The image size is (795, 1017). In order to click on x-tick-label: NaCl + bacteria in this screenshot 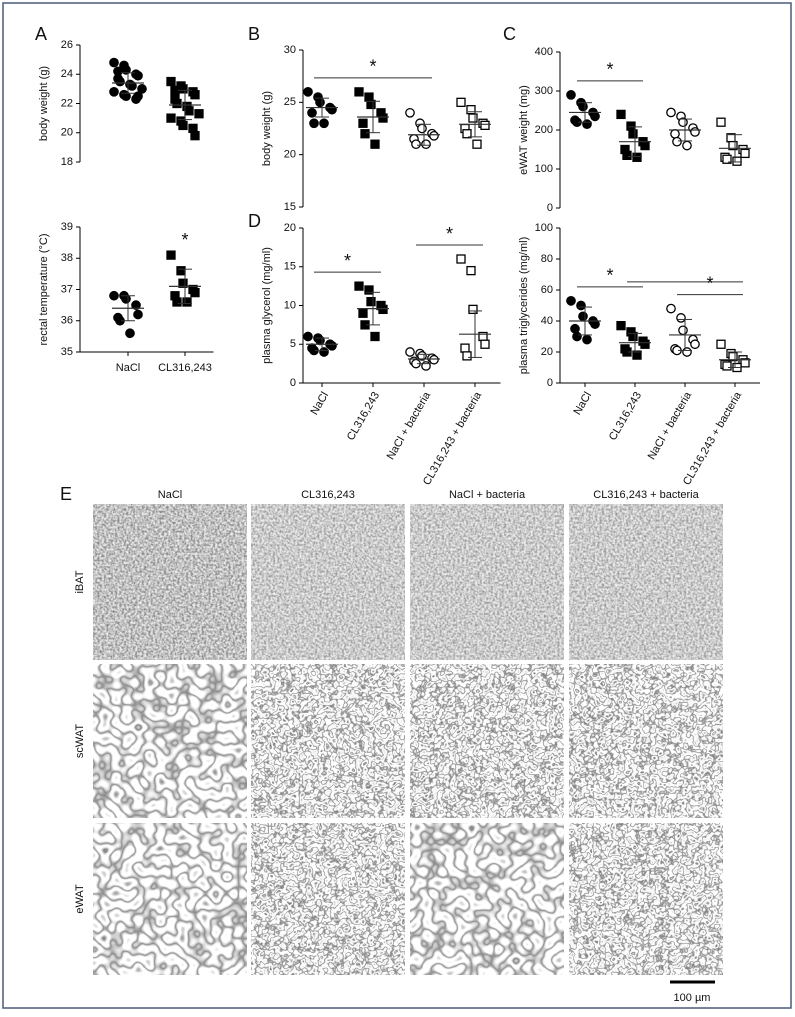, I will do `click(409, 425)`.